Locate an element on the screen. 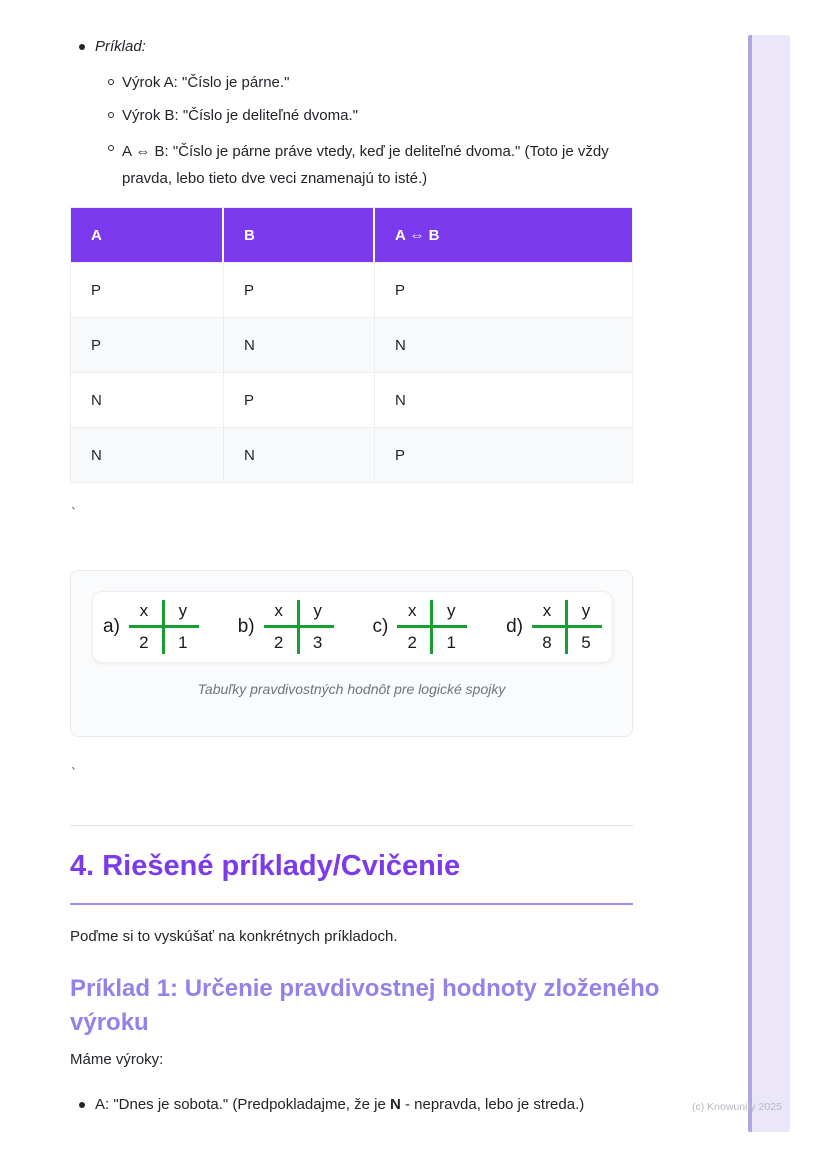 The width and height of the screenshot is (828, 1171). table-header-row: A B A ⇔ B is located at coordinates (351, 235).